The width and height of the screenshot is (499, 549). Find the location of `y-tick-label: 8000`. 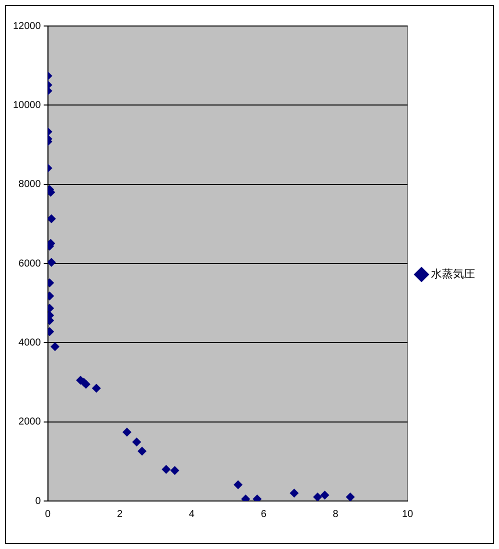

y-tick-label: 8000 is located at coordinates (30, 184).